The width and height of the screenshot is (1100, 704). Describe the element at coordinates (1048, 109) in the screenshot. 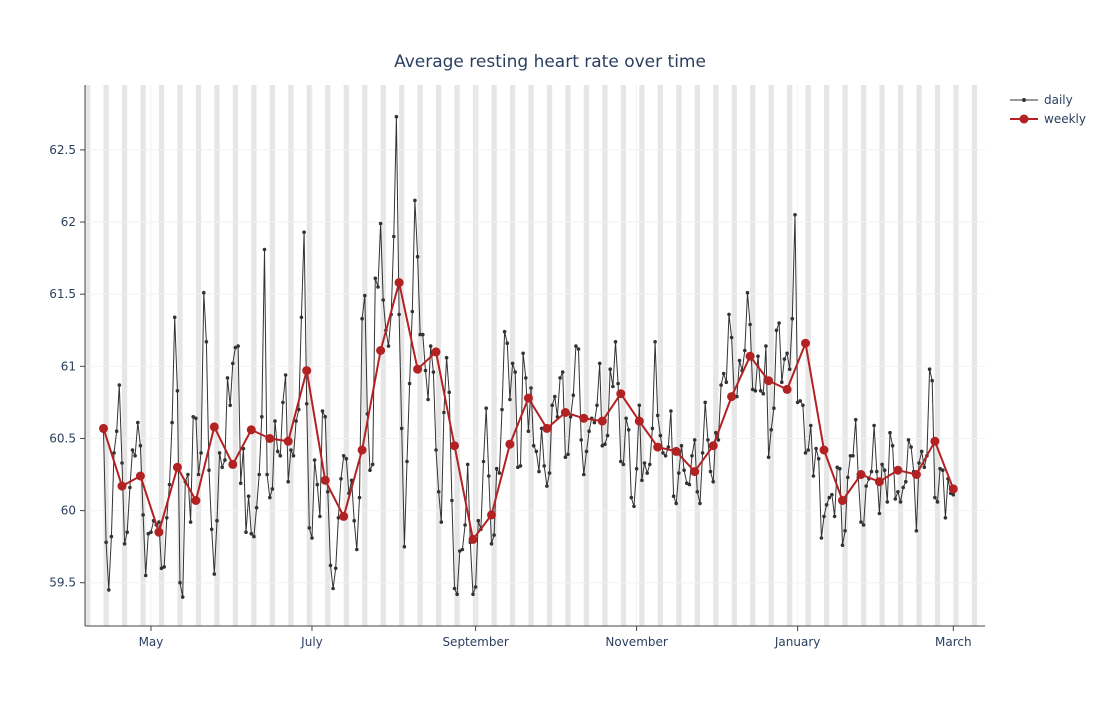

I see `legend: daily weekly` at that location.